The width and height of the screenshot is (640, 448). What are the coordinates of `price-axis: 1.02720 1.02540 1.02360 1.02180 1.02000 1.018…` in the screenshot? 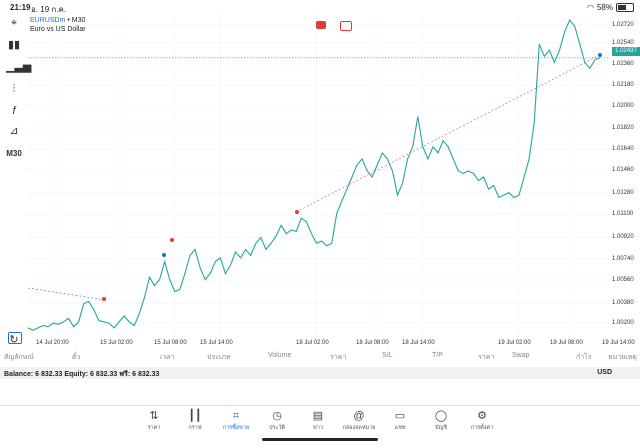 It's located at (626, 181).